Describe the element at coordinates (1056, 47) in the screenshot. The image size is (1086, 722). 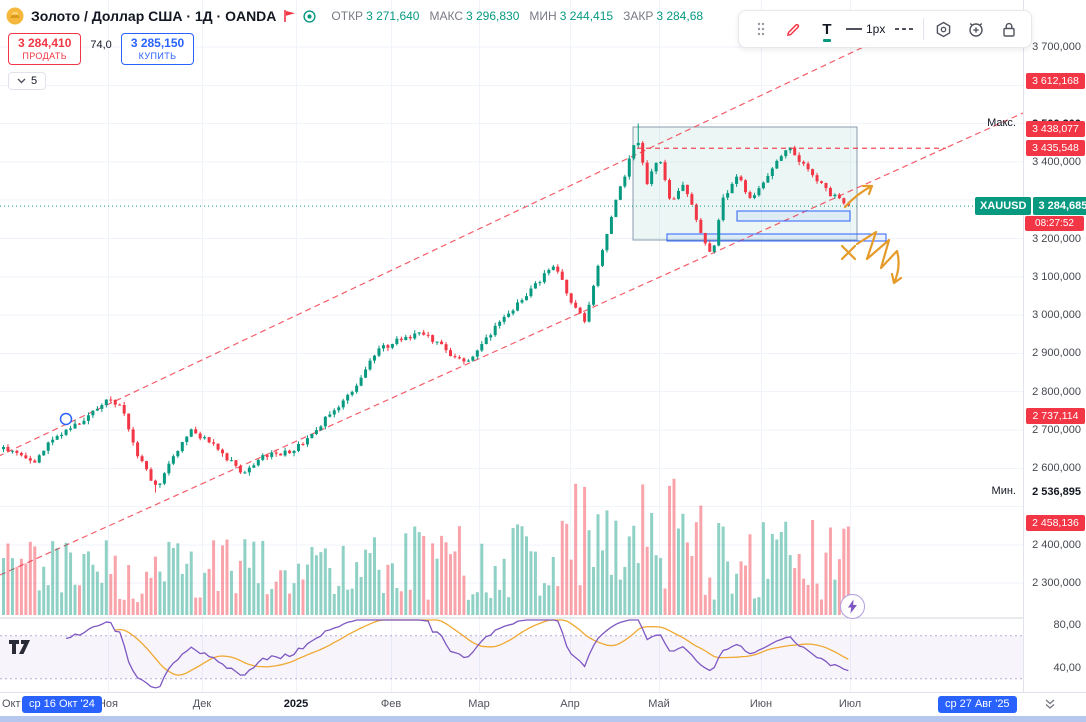
I see `price-axis-label: 3 700,000` at that location.